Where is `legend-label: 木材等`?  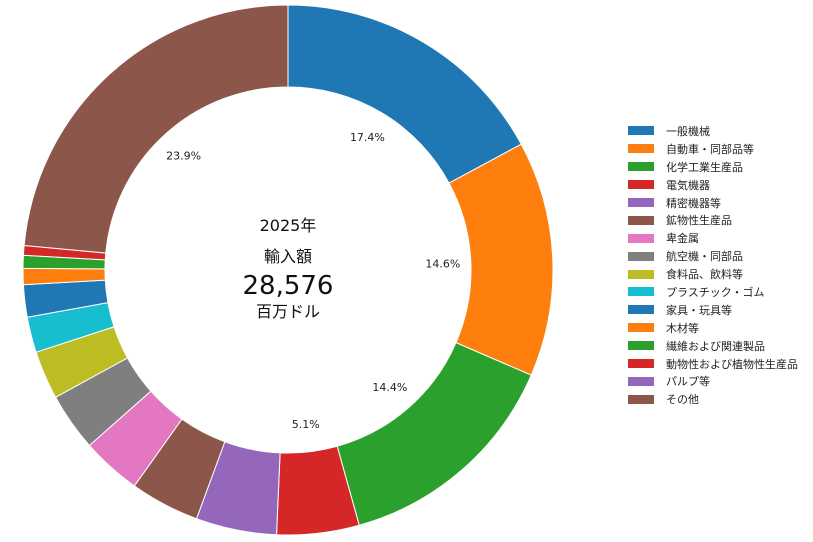
legend-label: 木材等 is located at coordinates (682, 328).